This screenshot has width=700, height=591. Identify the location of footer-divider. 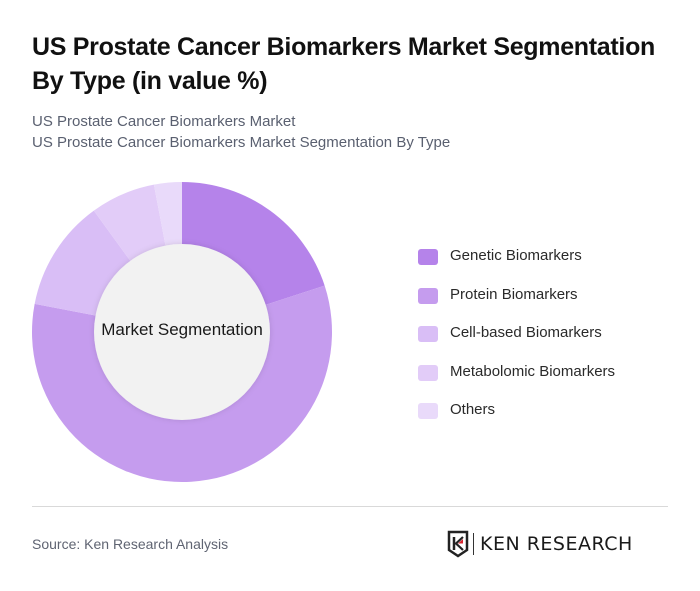
(350, 506).